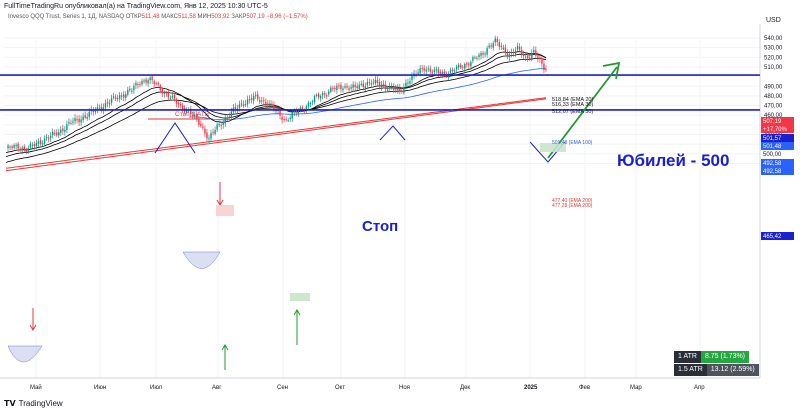  What do you see at coordinates (255, 17) in the screenshot?
I see `close-value: 507,19` at bounding box center [255, 17].